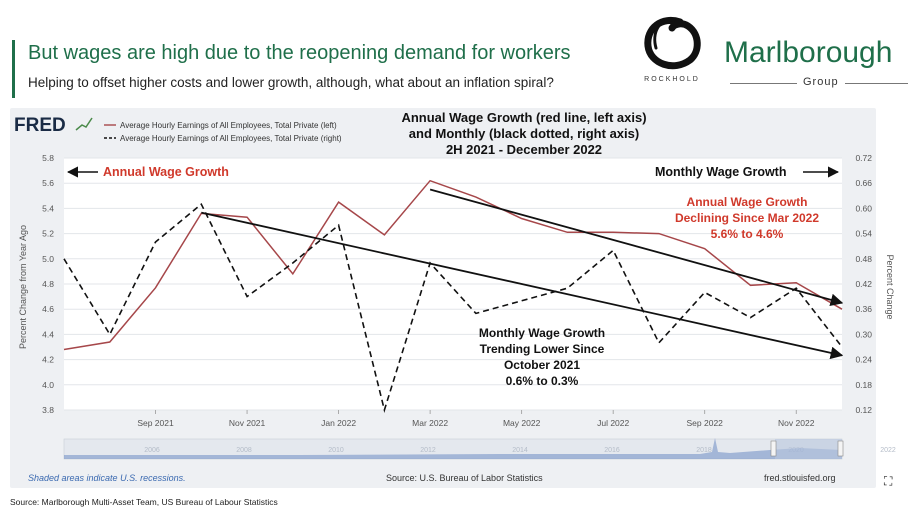  What do you see at coordinates (747, 202) in the screenshot?
I see `annual-trend-line1: Annual Wage Growth` at bounding box center [747, 202].